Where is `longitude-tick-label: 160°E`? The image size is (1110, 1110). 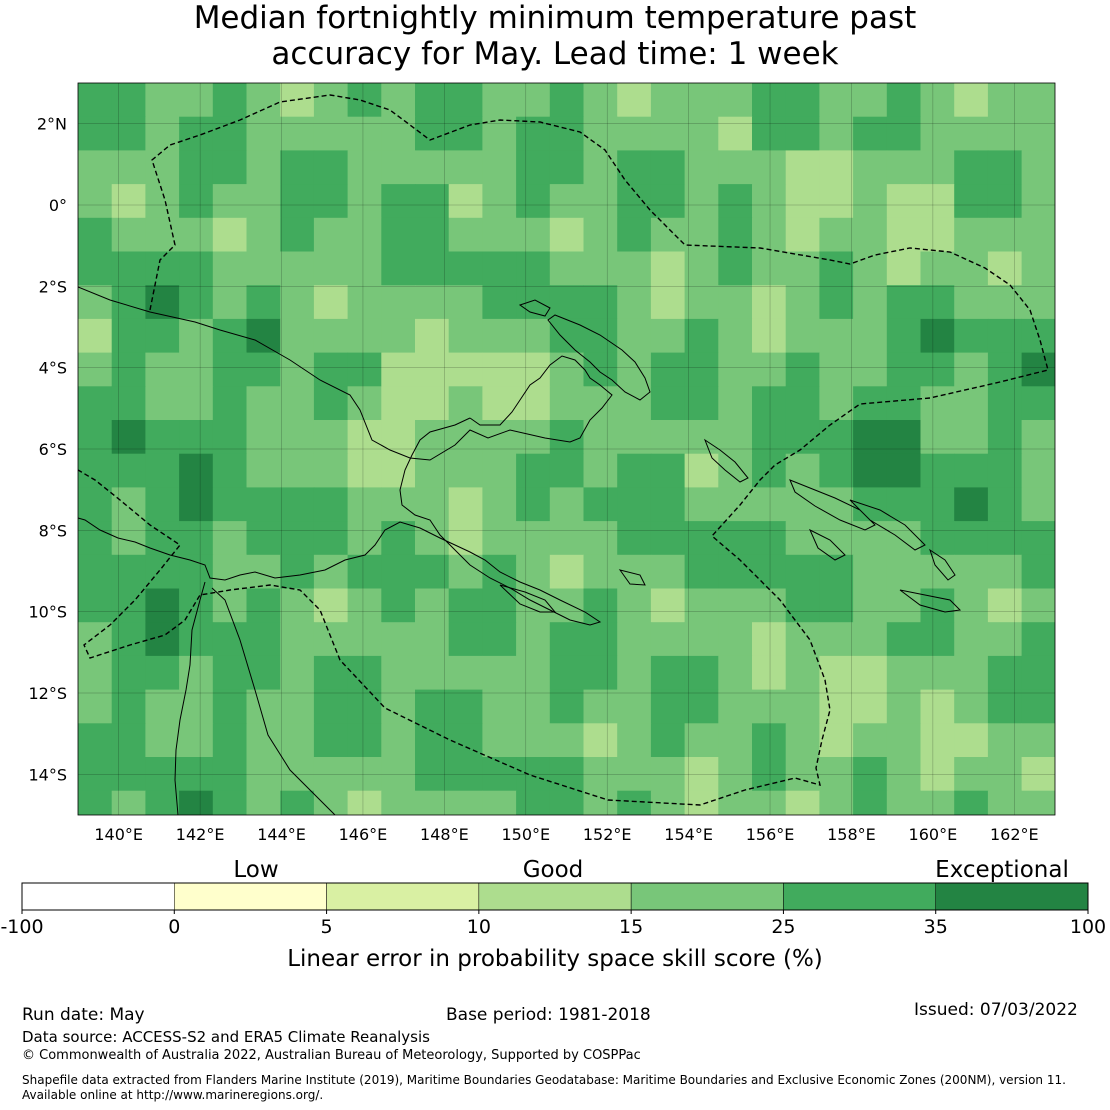
longitude-tick-label: 160°E is located at coordinates (933, 834).